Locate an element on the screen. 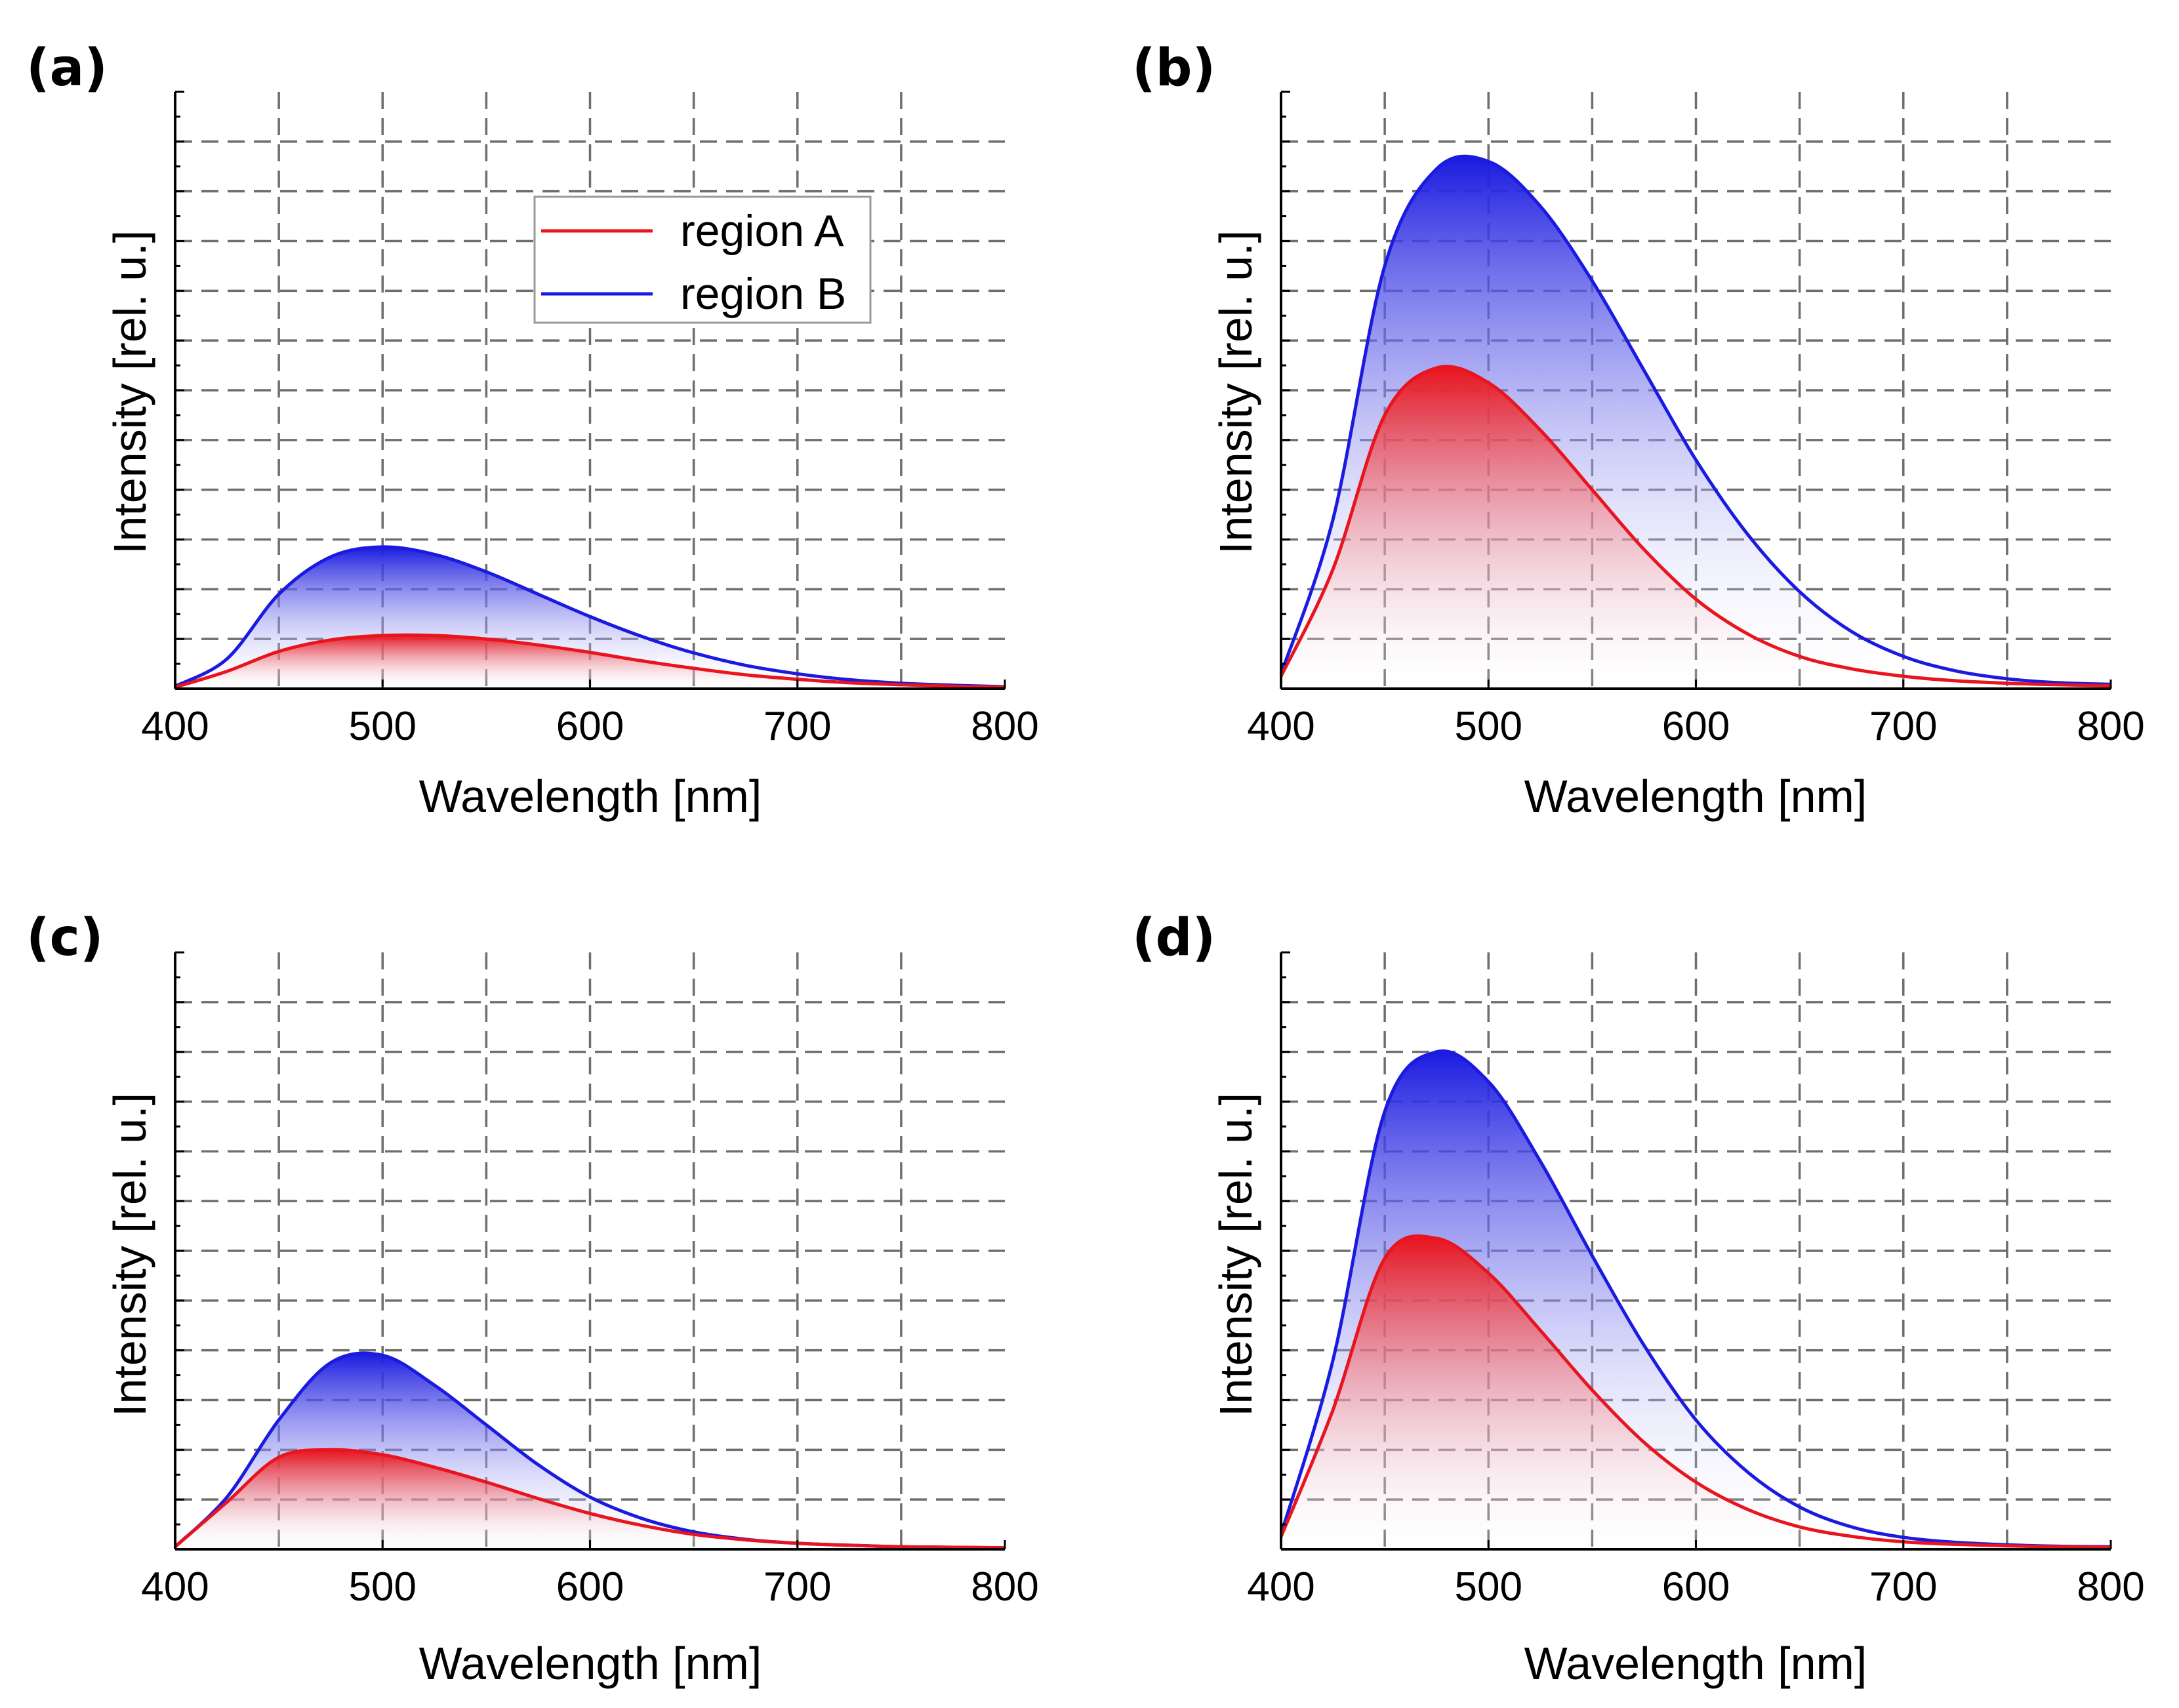  panel-label: (c) is located at coordinates (65, 937).